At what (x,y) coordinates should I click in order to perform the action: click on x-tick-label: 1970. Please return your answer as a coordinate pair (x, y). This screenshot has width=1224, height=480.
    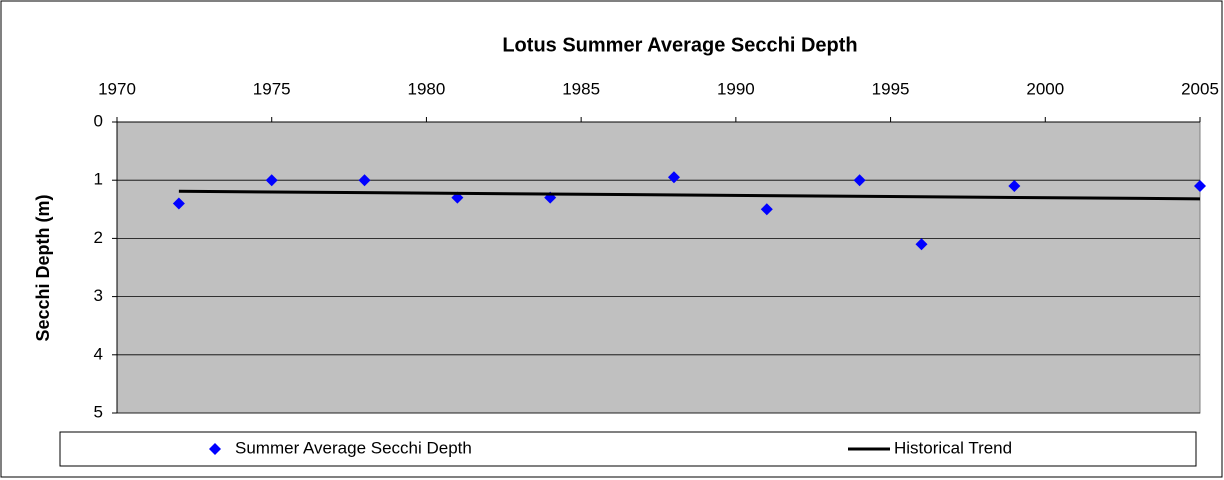
    Looking at the image, I should click on (117, 88).